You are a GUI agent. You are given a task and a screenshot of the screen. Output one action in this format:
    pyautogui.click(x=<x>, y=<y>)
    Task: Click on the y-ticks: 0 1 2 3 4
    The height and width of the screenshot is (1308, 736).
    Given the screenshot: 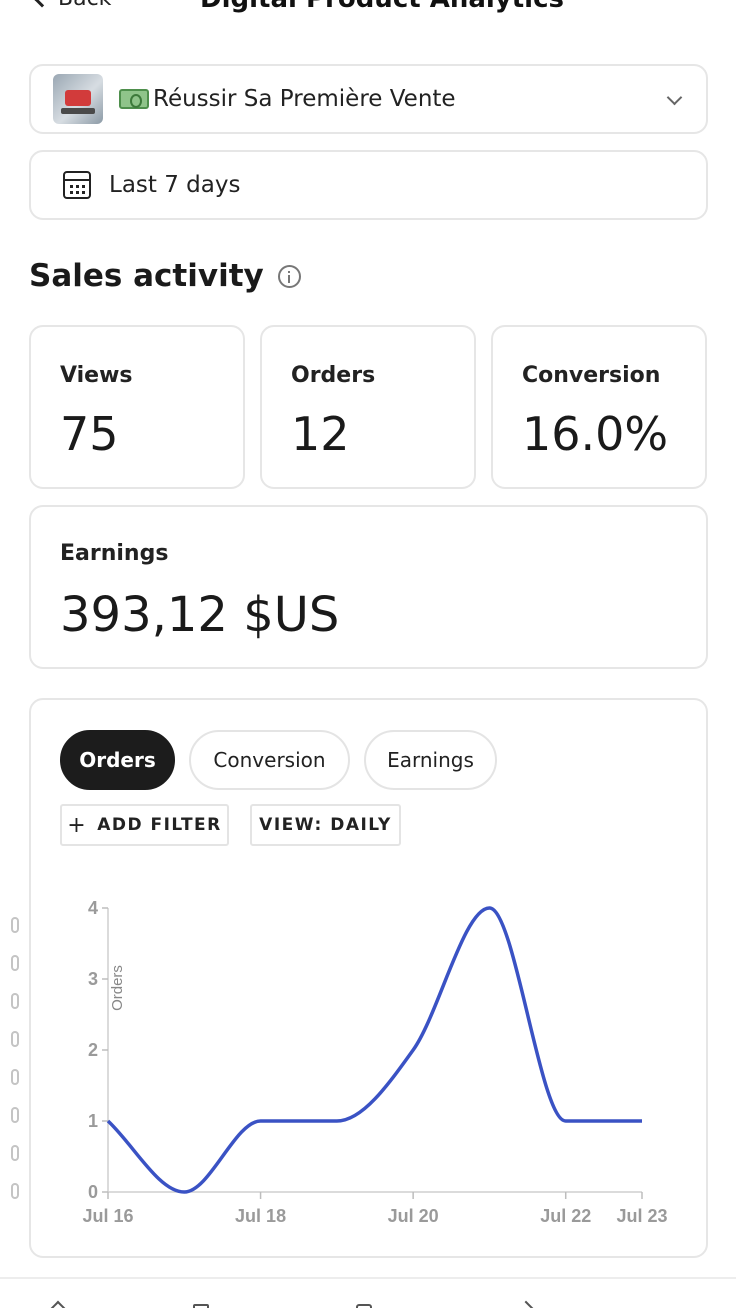 What is the action you would take?
    pyautogui.click(x=98, y=1050)
    